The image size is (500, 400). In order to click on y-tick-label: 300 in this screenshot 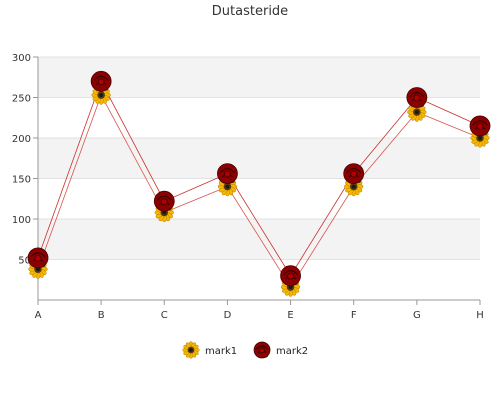, I will do `click(21, 58)`.